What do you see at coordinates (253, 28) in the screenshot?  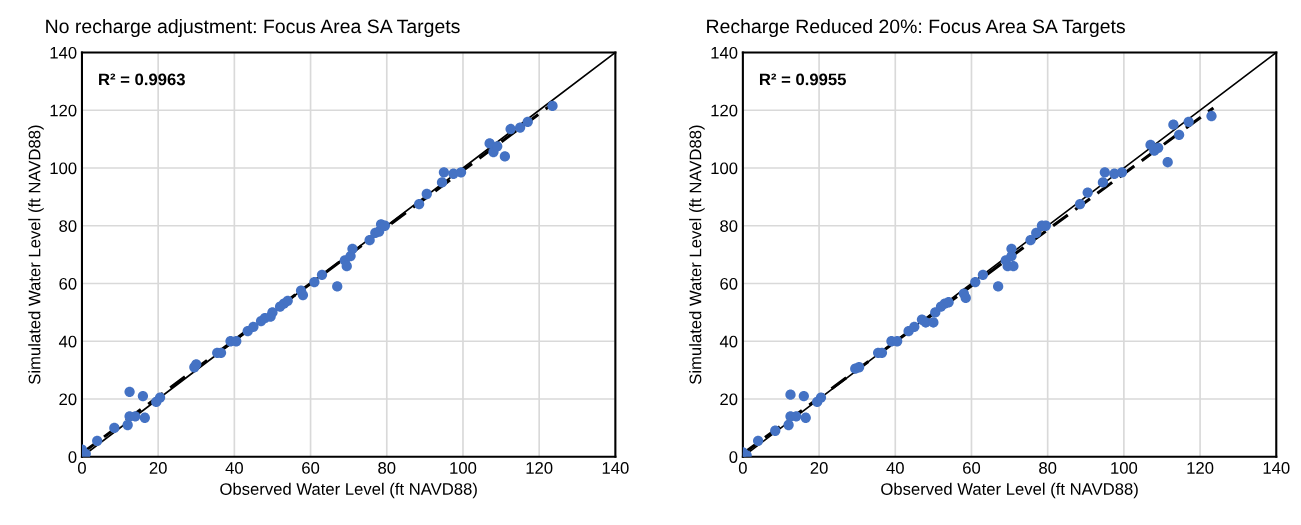 I see `chart-title: No recharge adjustment: Focus Area SA Targets` at bounding box center [253, 28].